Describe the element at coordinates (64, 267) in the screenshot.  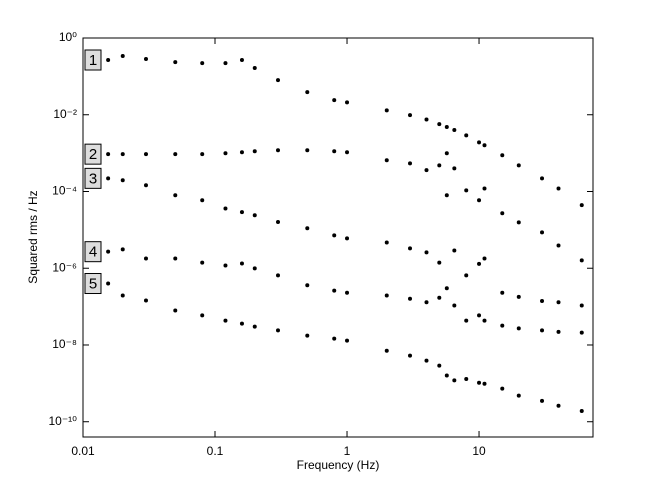
I see `y-tick-label: 10⁻⁶` at that location.